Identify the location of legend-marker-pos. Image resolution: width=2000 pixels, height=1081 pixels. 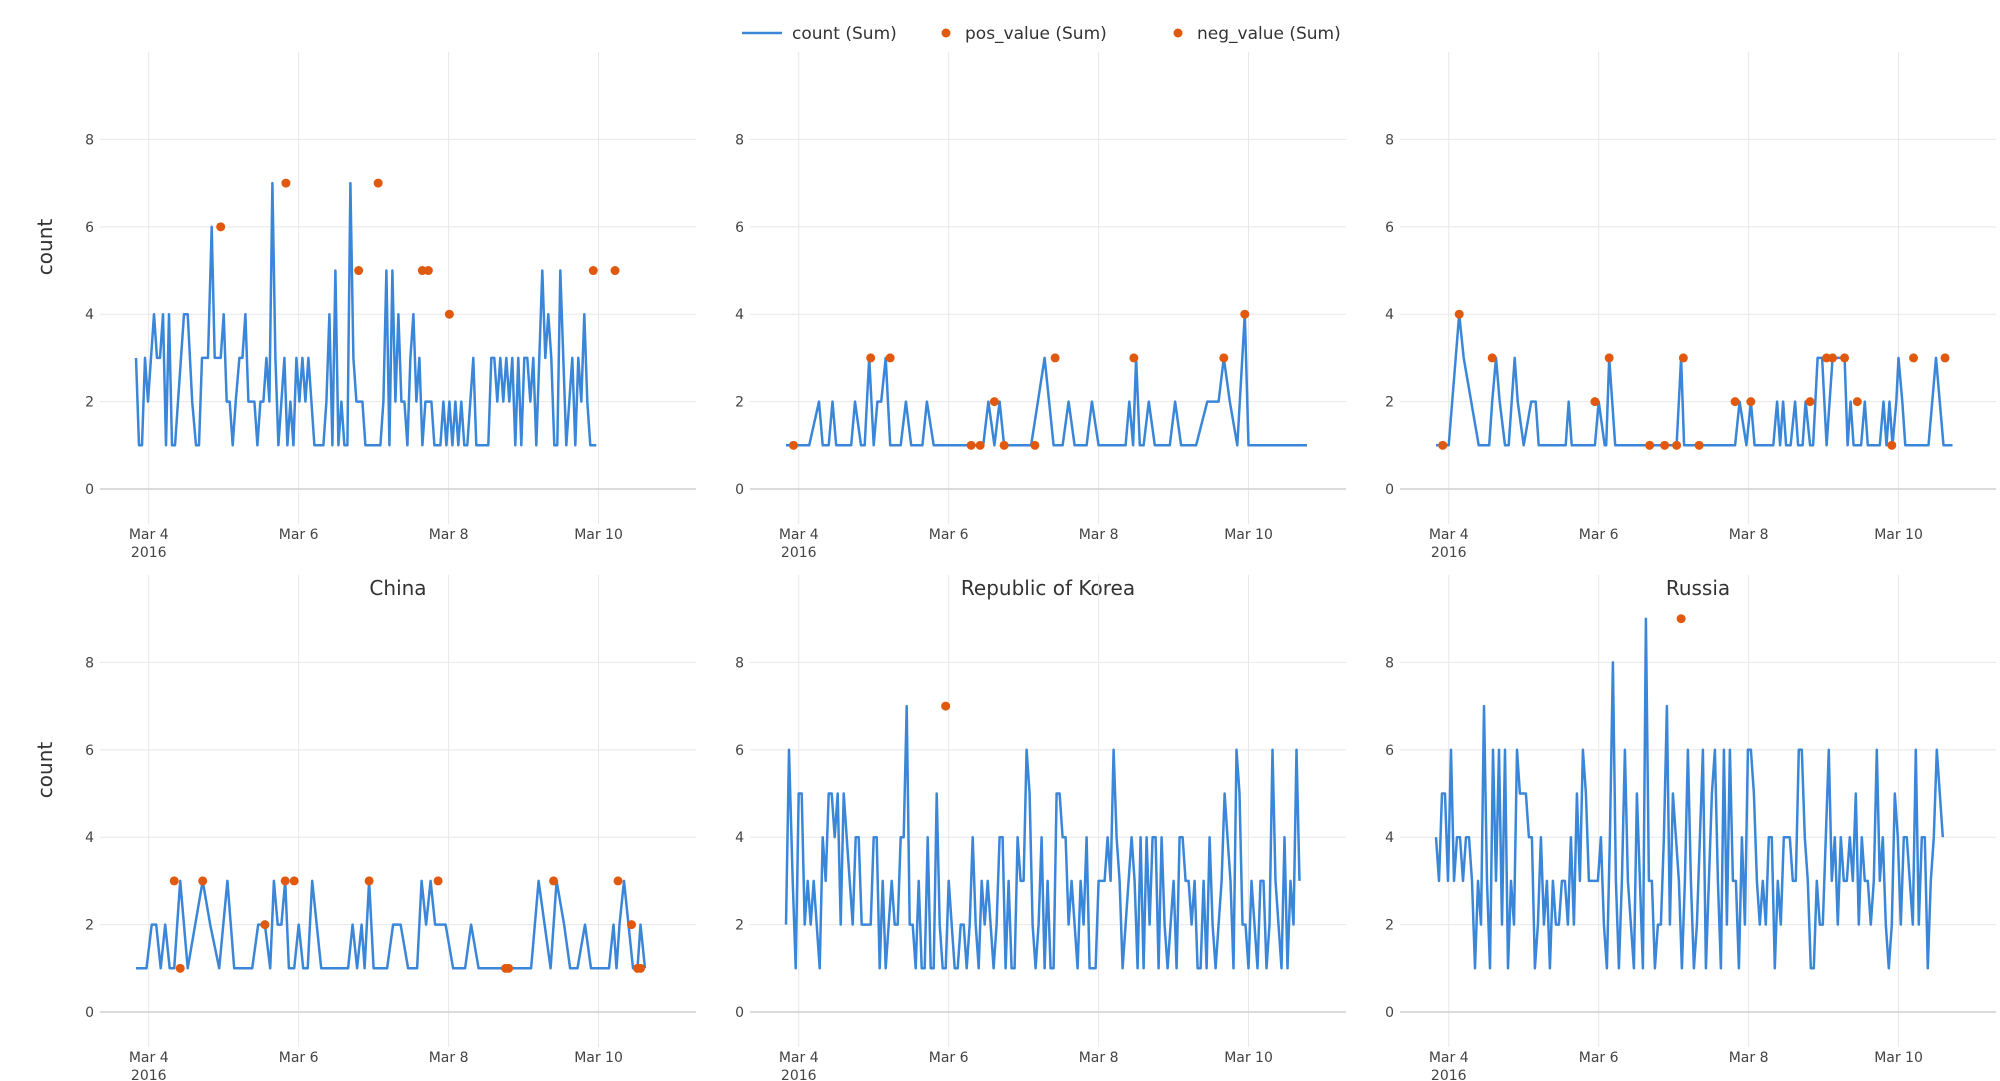
(946, 33).